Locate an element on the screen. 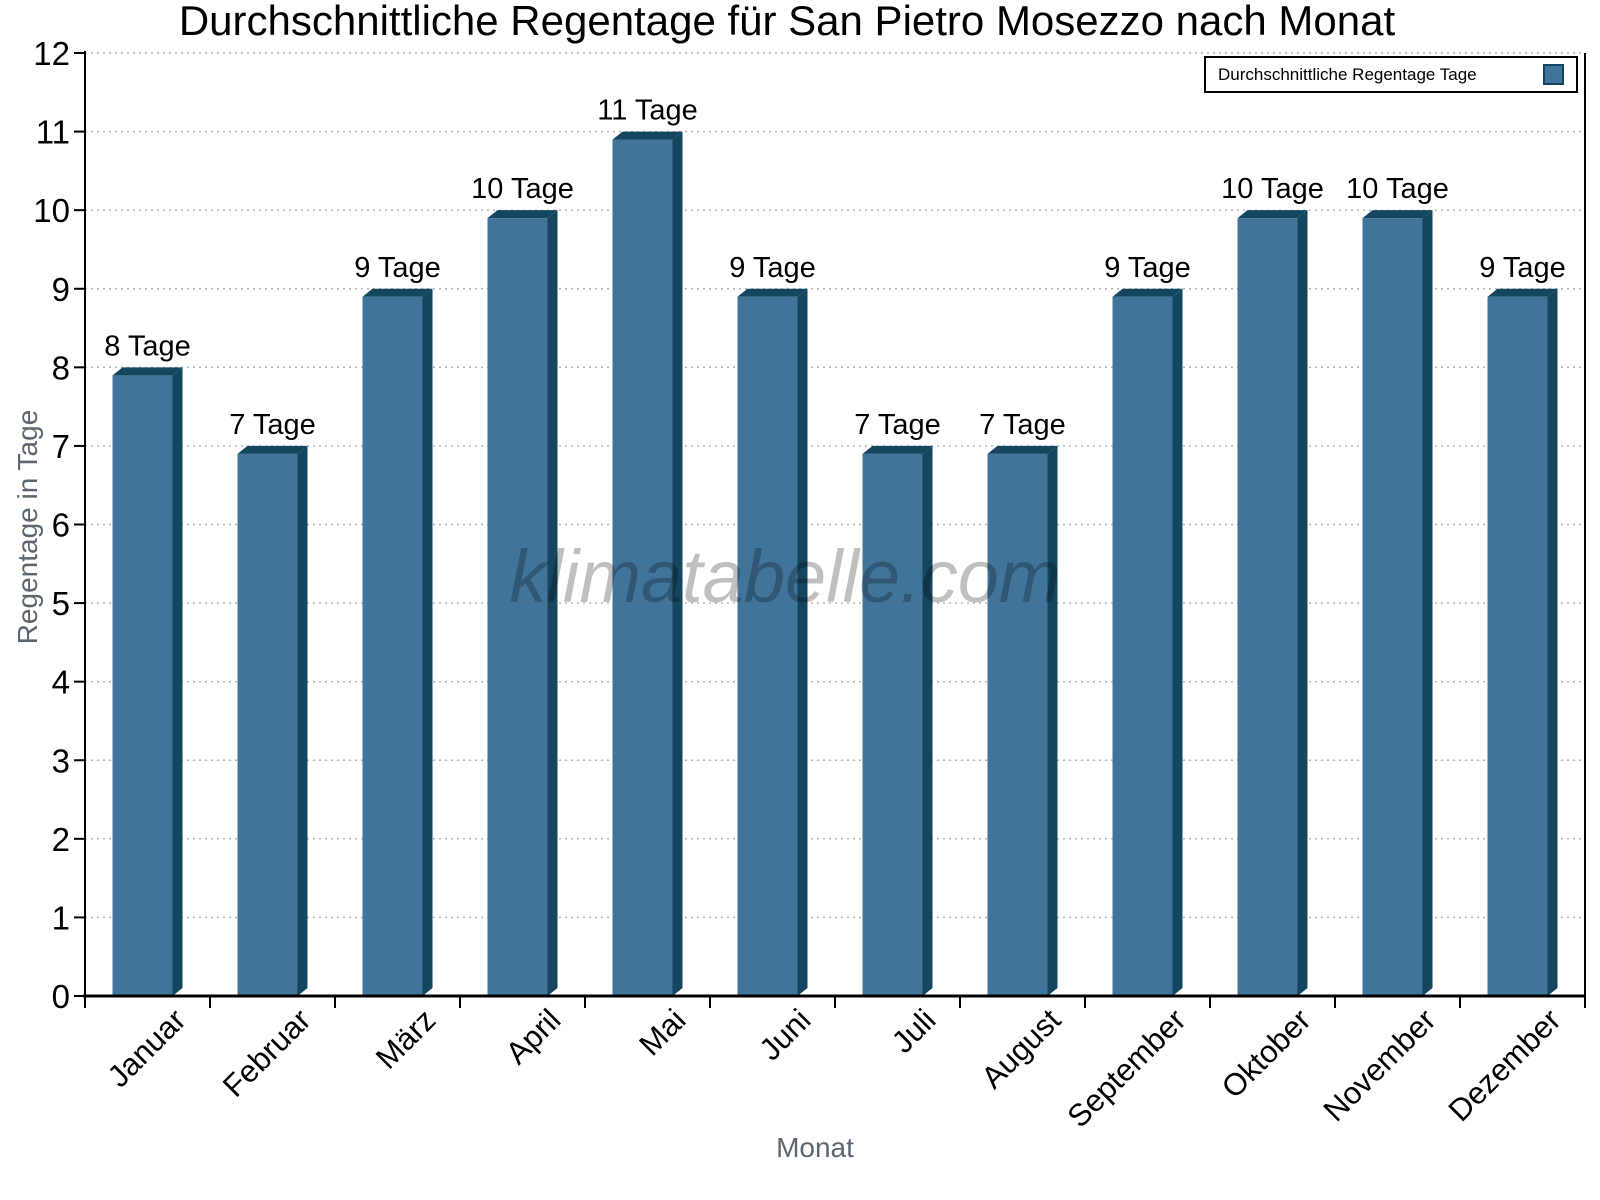 This screenshot has width=1600, height=1200. bar-value-label: 8 Tage is located at coordinates (147, 346).